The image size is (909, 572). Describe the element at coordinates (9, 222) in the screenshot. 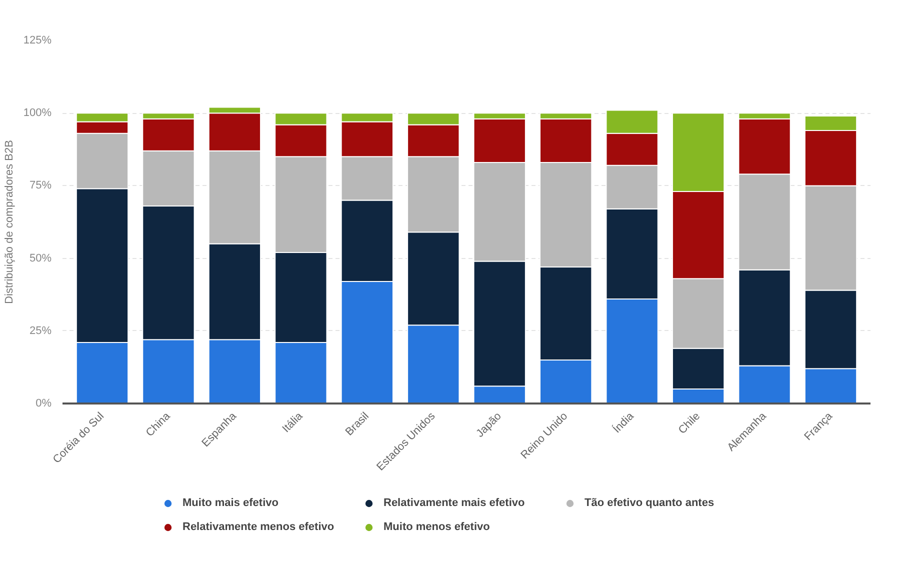

I see `y-axis-title: Distribuição de compradores B2B` at that location.